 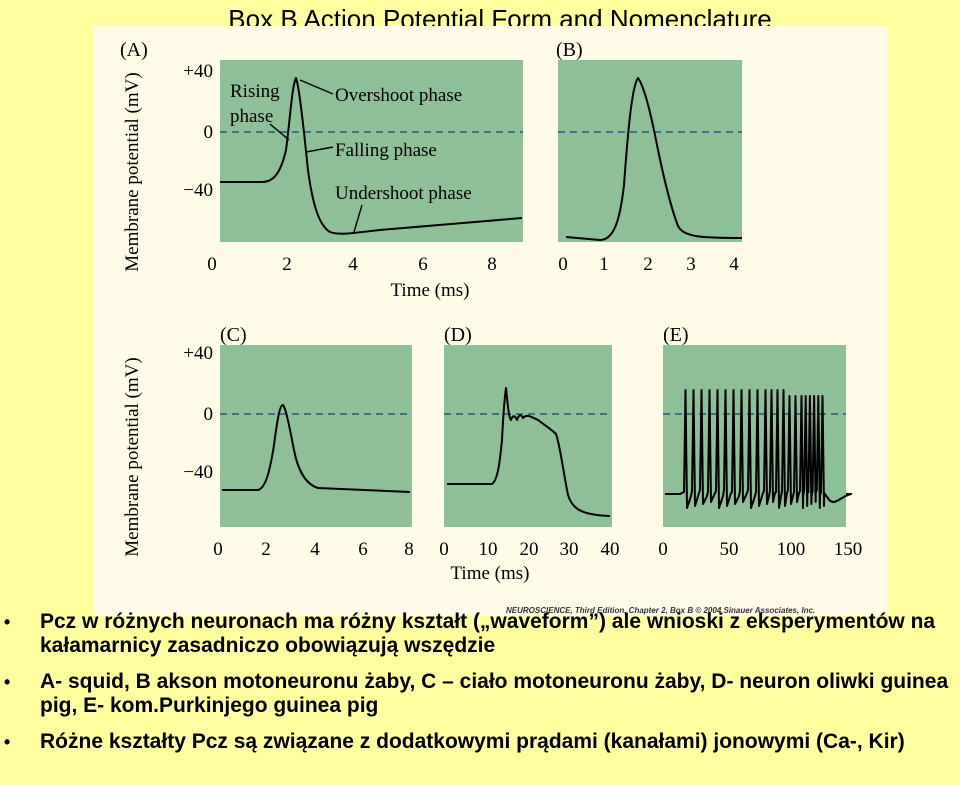 What do you see at coordinates (279, 132) in the screenshot?
I see `annotation-pointer-rising` at bounding box center [279, 132].